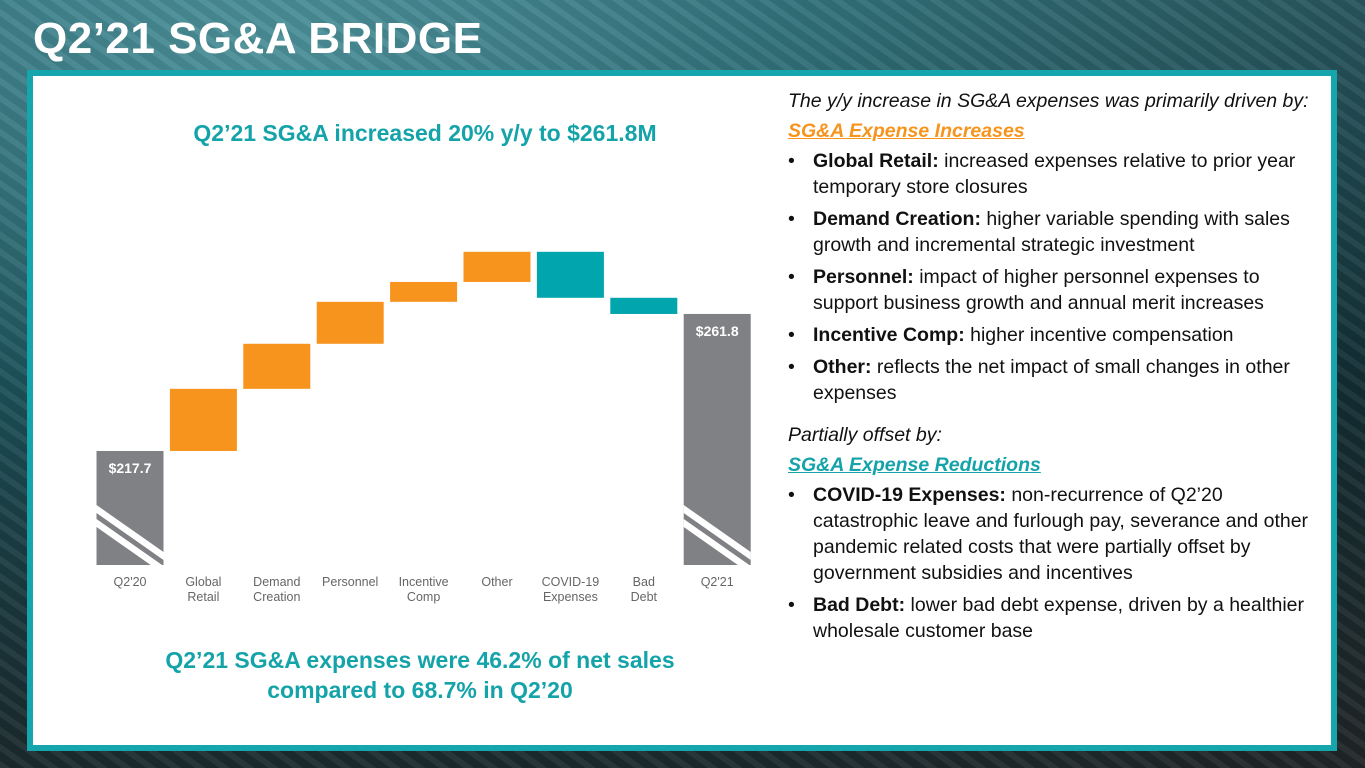 The height and width of the screenshot is (768, 1365). I want to click on category-label-demand-creation: Demand, so click(276, 582).